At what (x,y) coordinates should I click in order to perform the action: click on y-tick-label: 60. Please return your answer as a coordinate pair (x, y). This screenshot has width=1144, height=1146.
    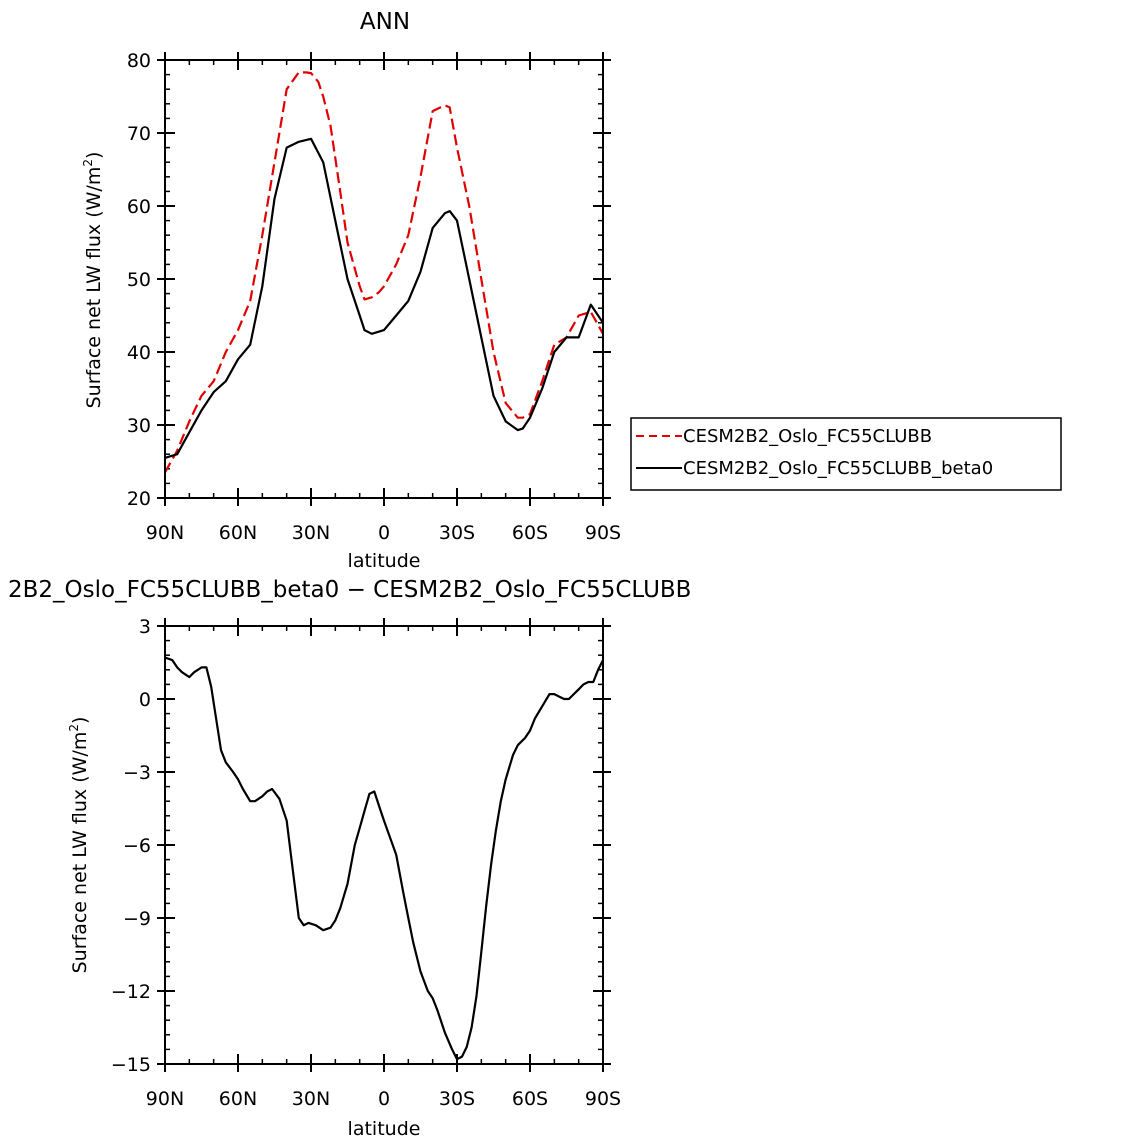
    Looking at the image, I should click on (139, 207).